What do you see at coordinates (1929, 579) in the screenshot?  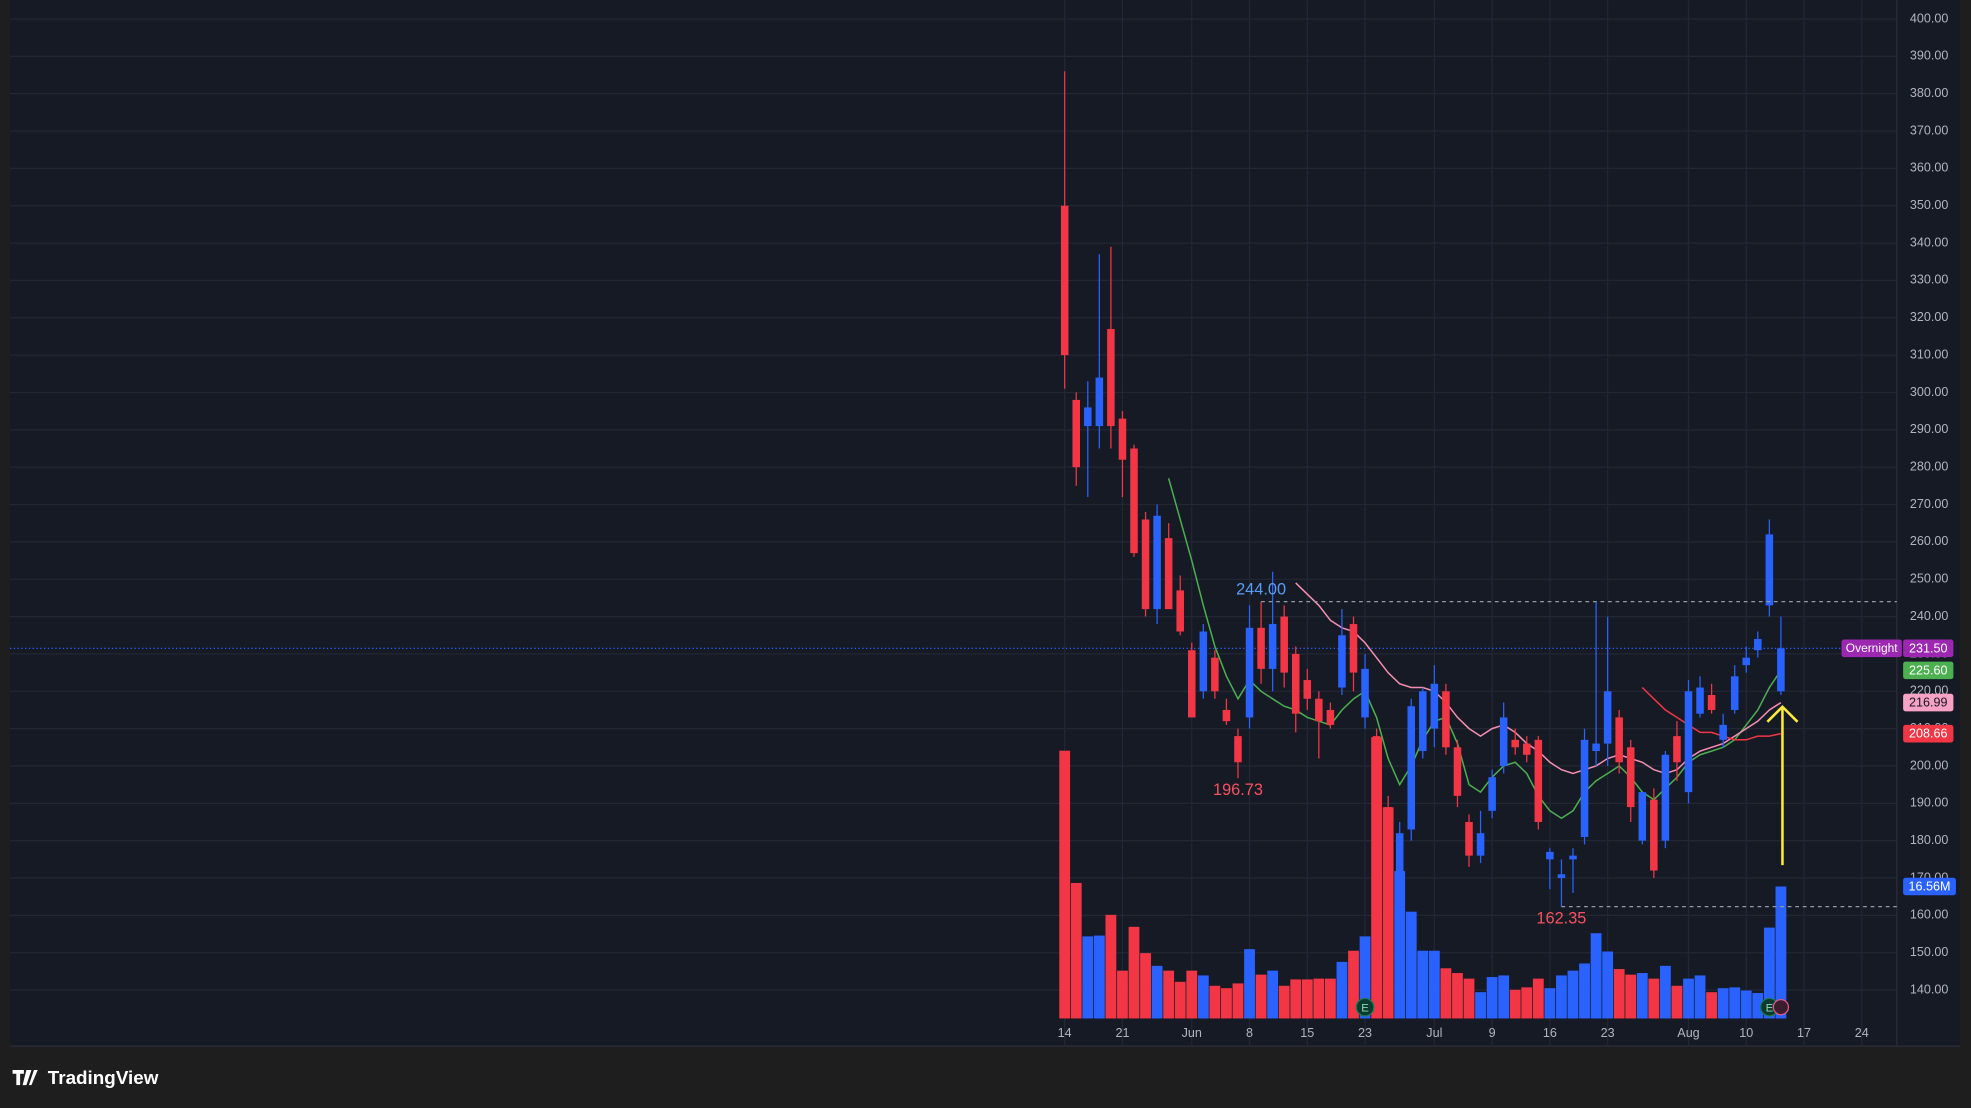 I see `y-tick-label: 250.00` at bounding box center [1929, 579].